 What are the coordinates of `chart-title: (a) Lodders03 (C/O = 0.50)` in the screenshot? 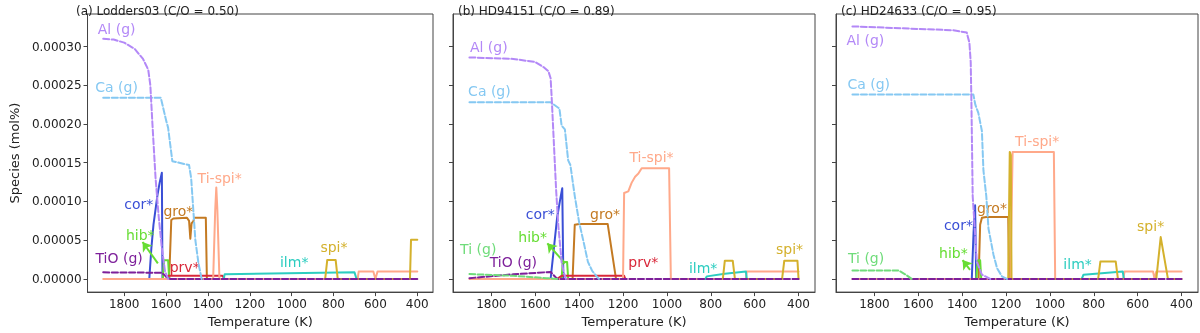 It's located at (157, 11).